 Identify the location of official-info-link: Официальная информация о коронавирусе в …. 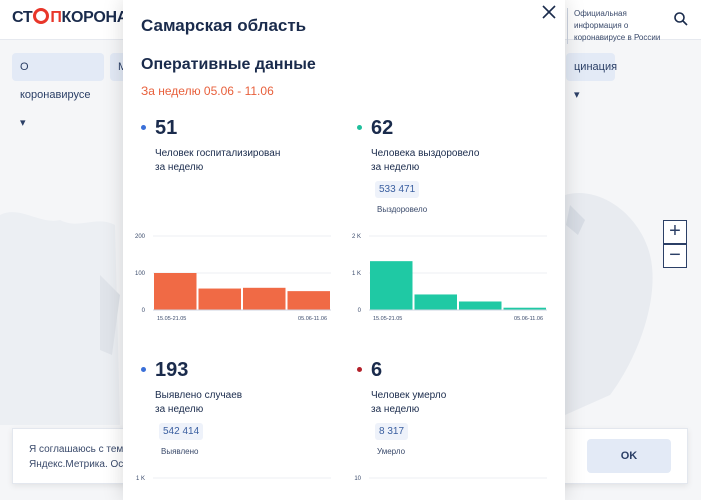
(617, 26).